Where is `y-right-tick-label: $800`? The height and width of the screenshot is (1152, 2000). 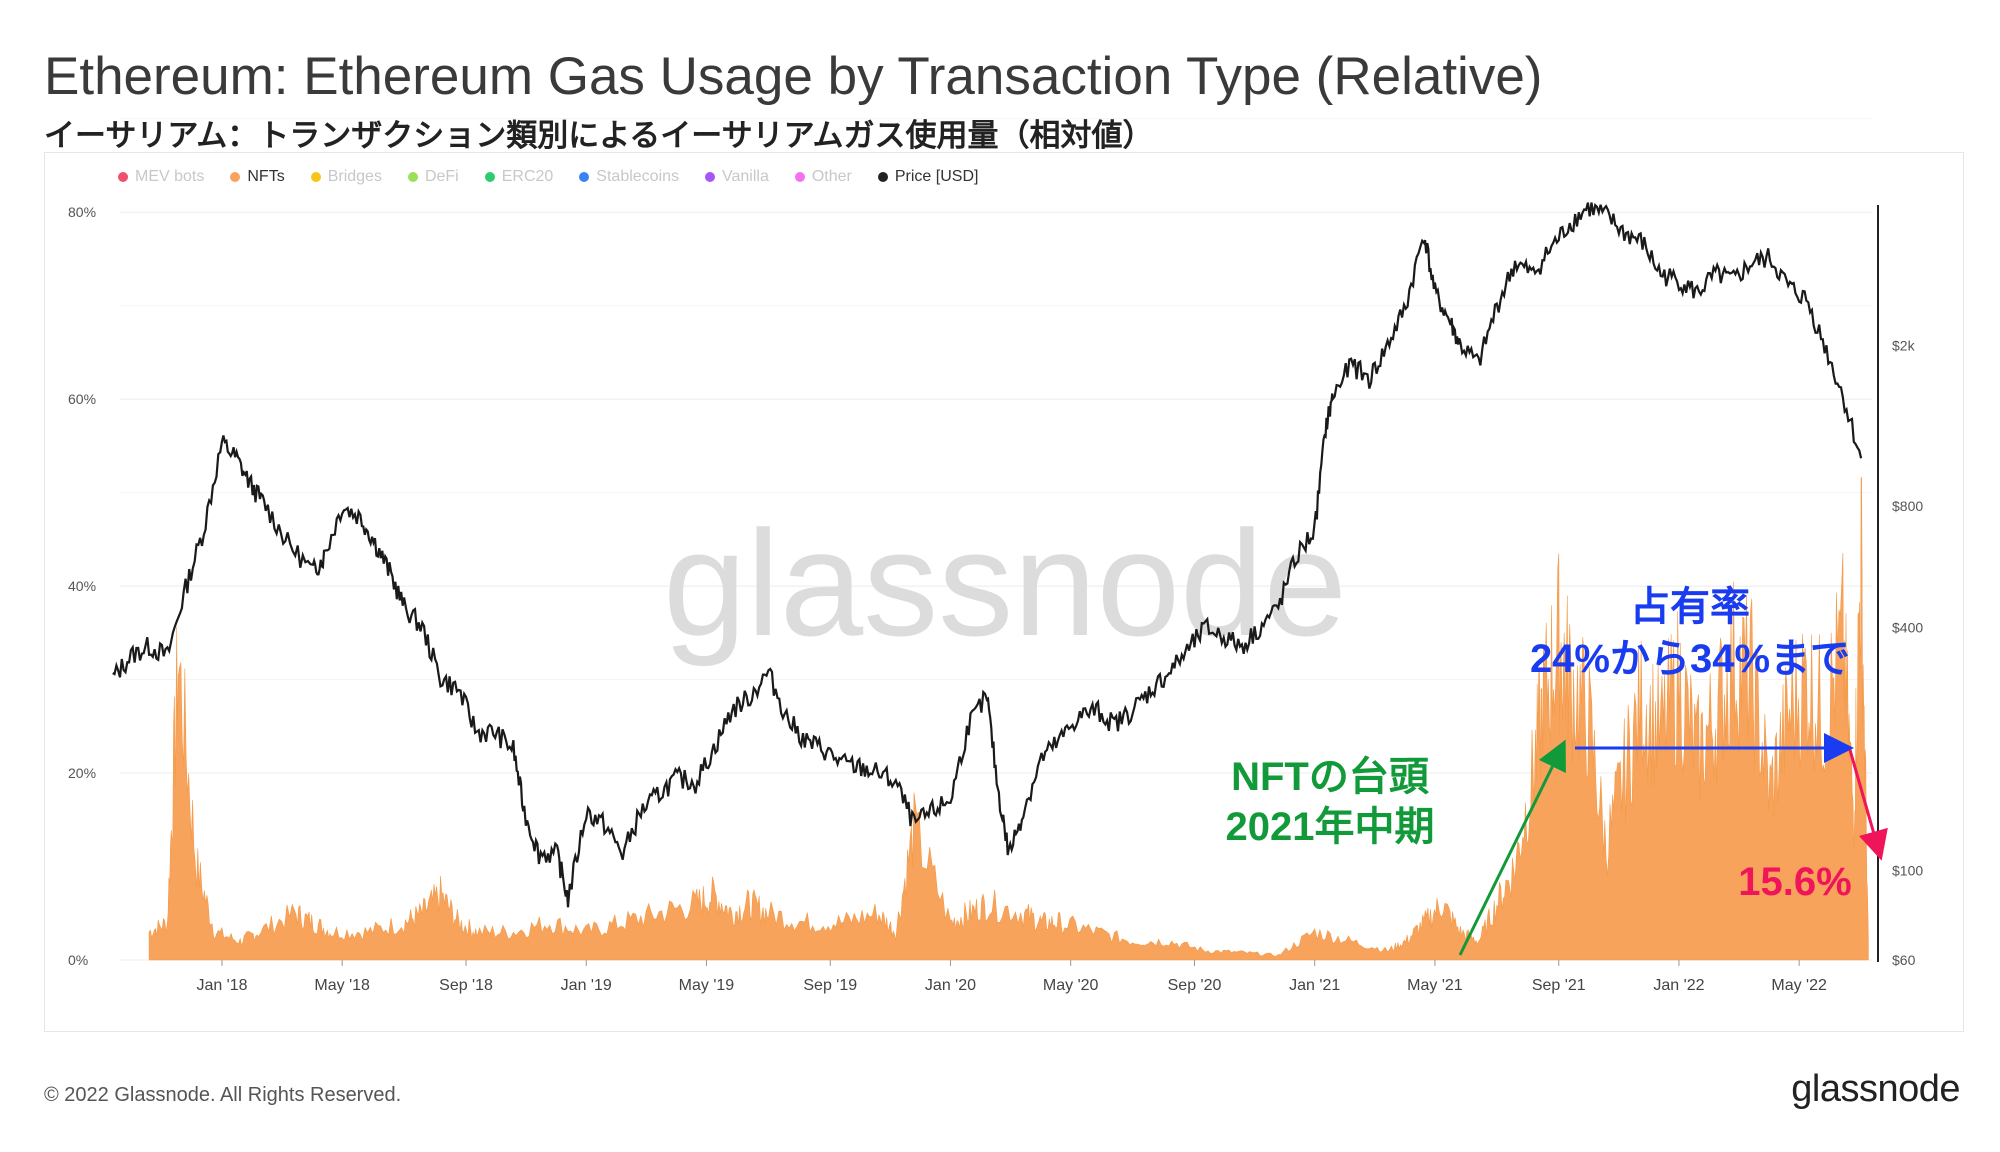
y-right-tick-label: $800 is located at coordinates (1907, 506).